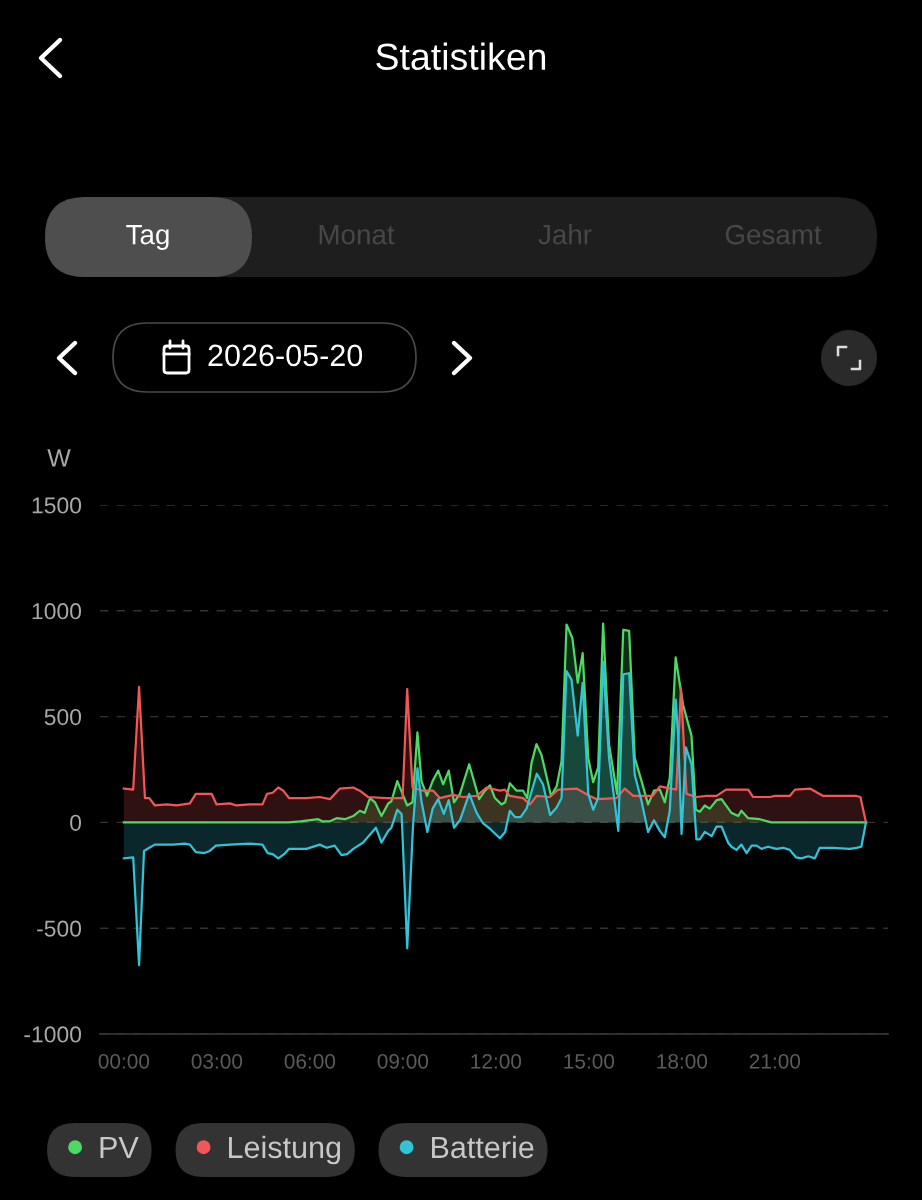 The image size is (922, 1200). Describe the element at coordinates (285, 355) in the screenshot. I see `text: 2026-05-20` at that location.